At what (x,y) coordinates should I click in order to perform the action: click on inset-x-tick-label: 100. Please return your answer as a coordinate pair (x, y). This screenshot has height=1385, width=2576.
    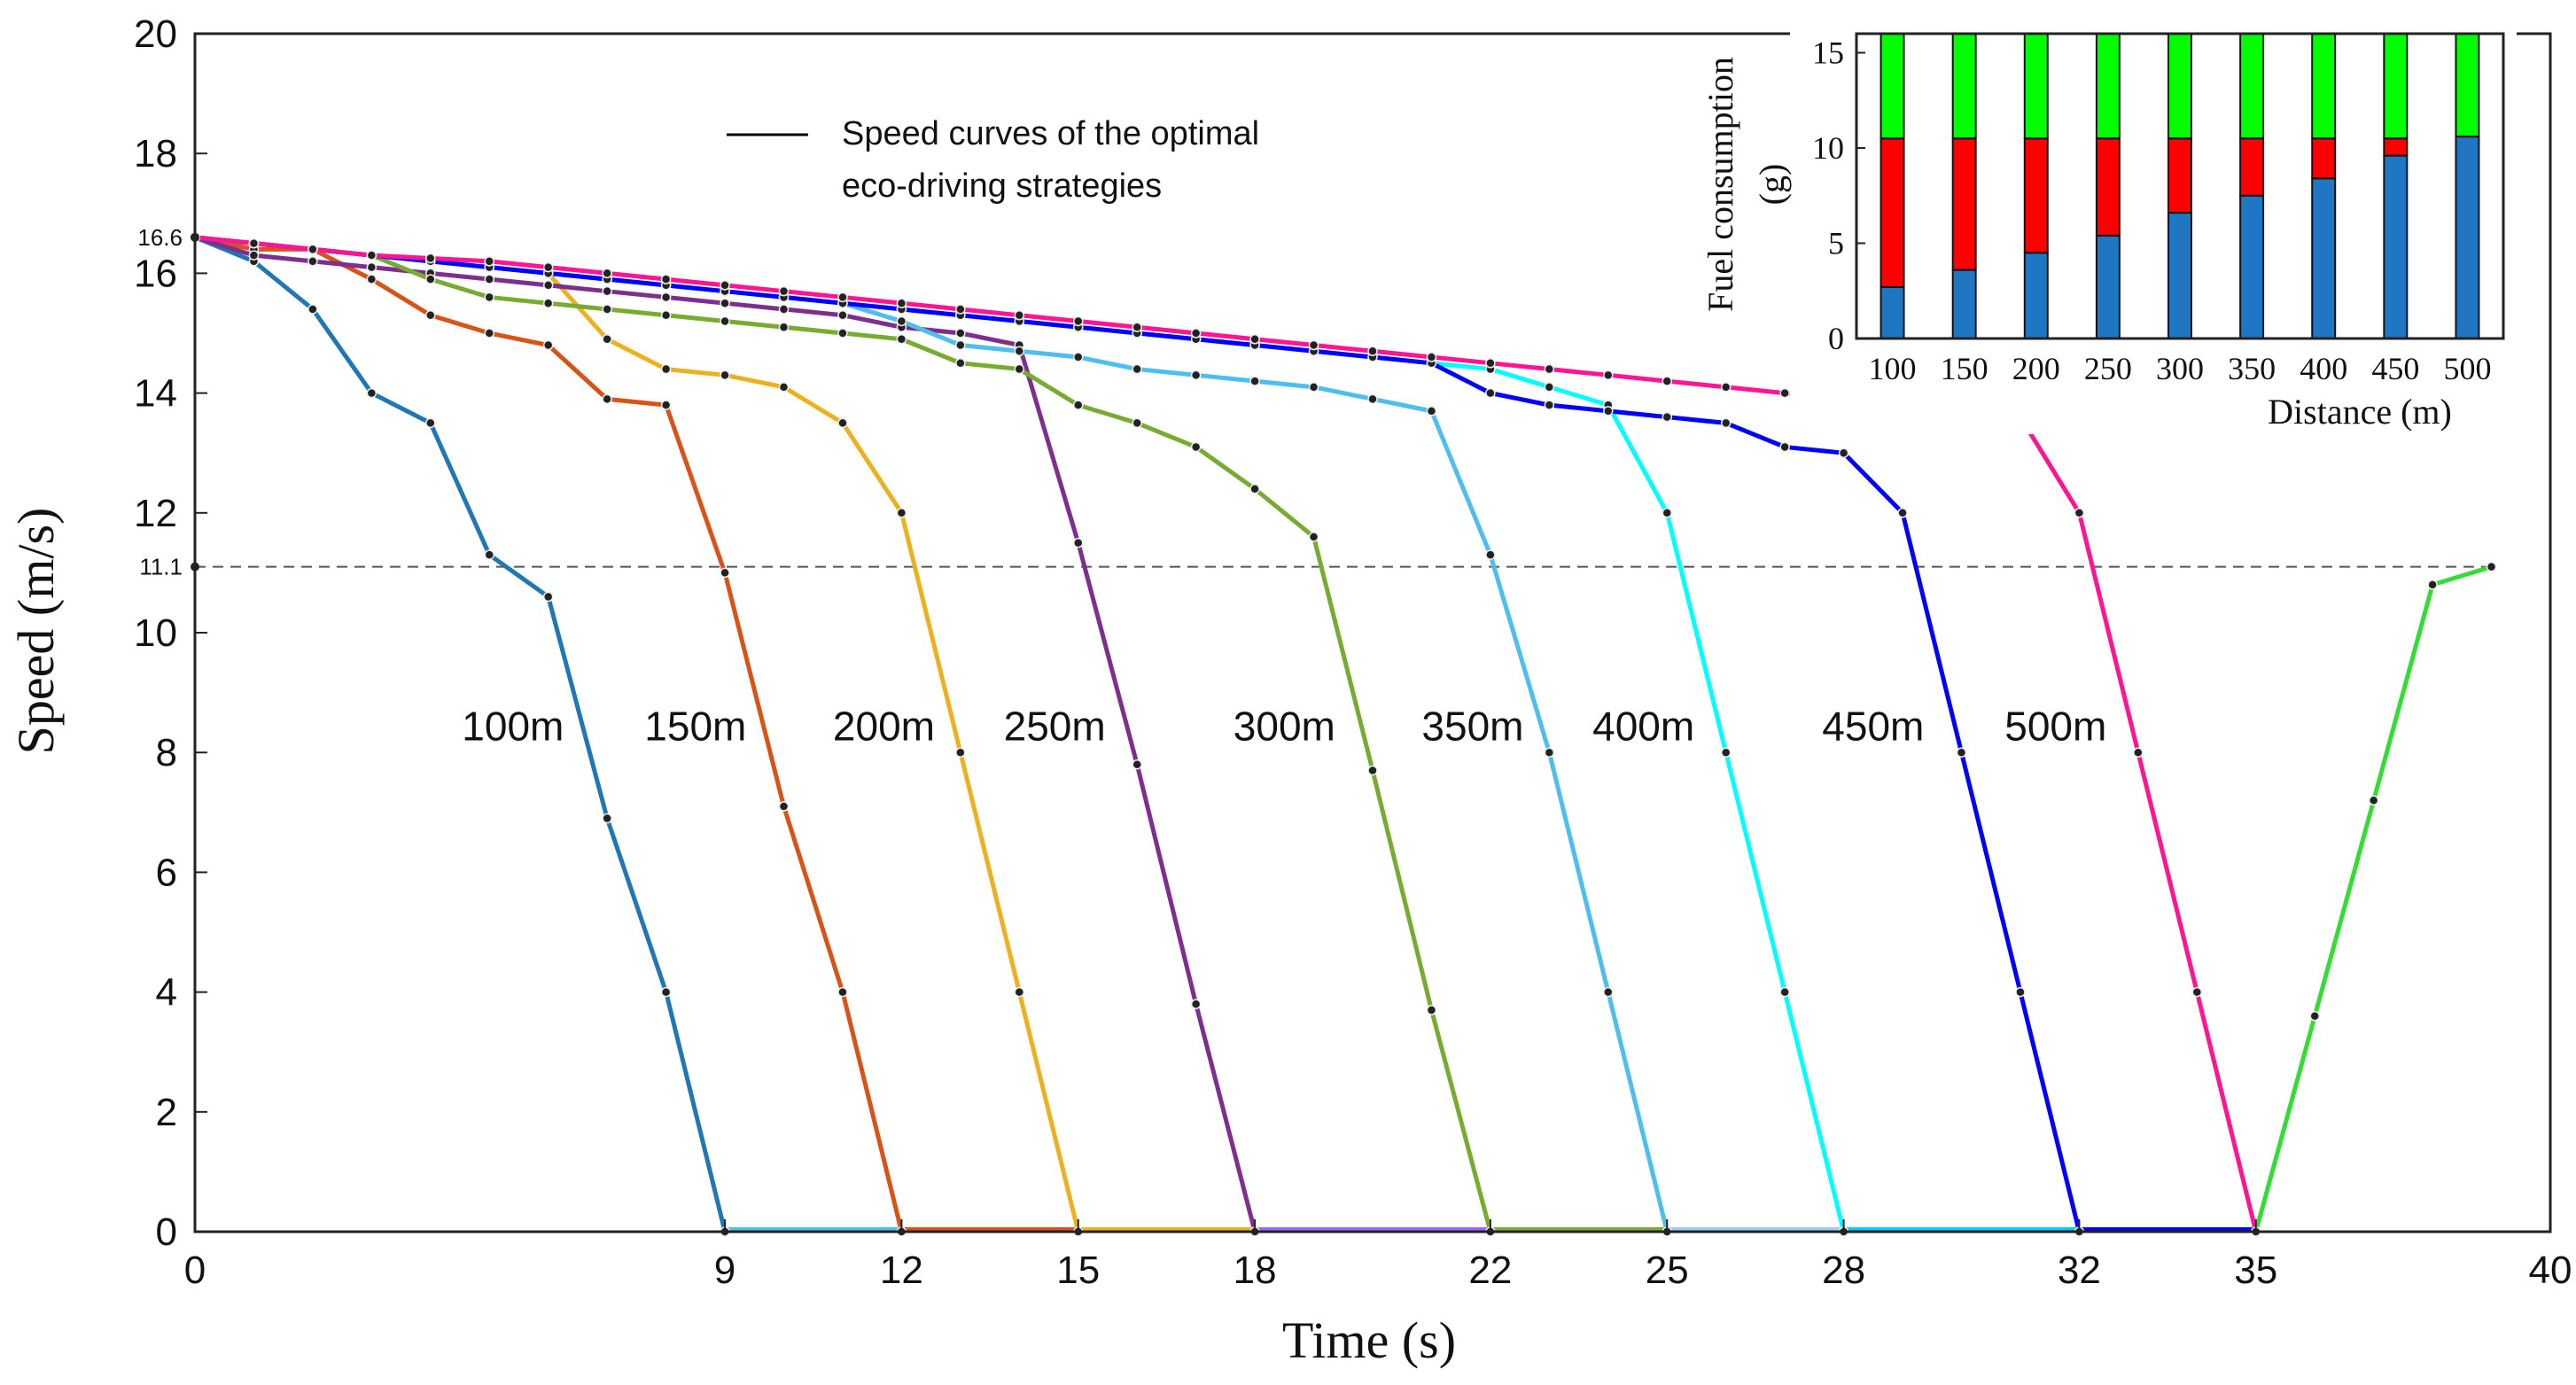
    Looking at the image, I should click on (1893, 368).